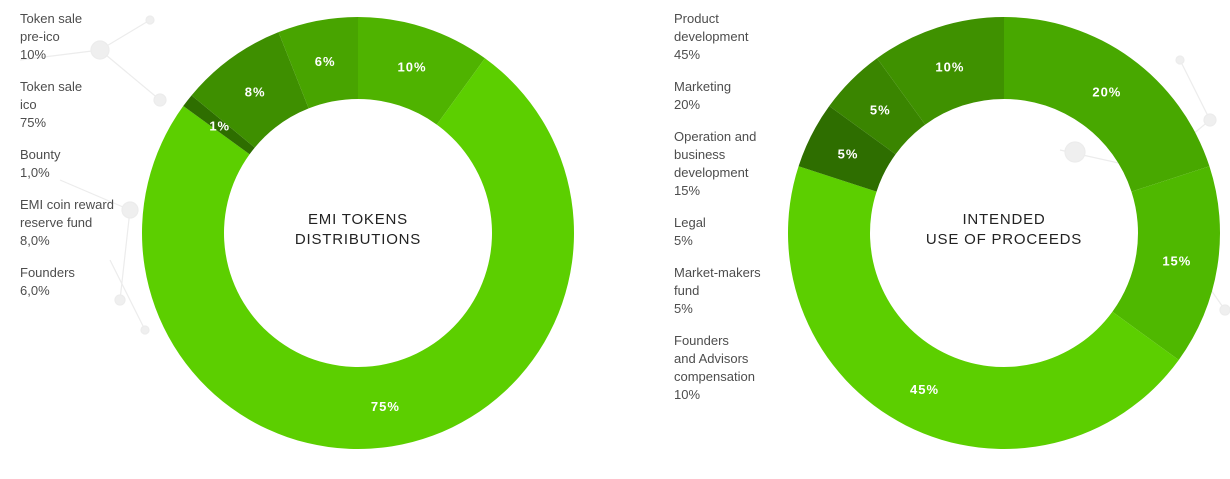  I want to click on proceeds-legend-item: Marketing 20%, so click(717, 96).